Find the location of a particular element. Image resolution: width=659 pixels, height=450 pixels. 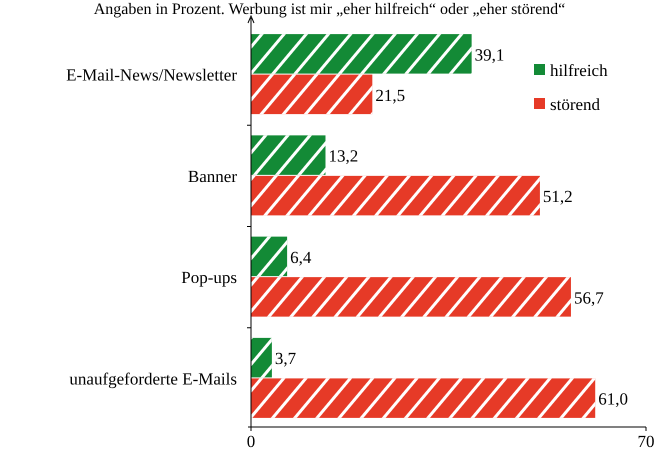

y-tick-label: Pop-ups is located at coordinates (209, 278).